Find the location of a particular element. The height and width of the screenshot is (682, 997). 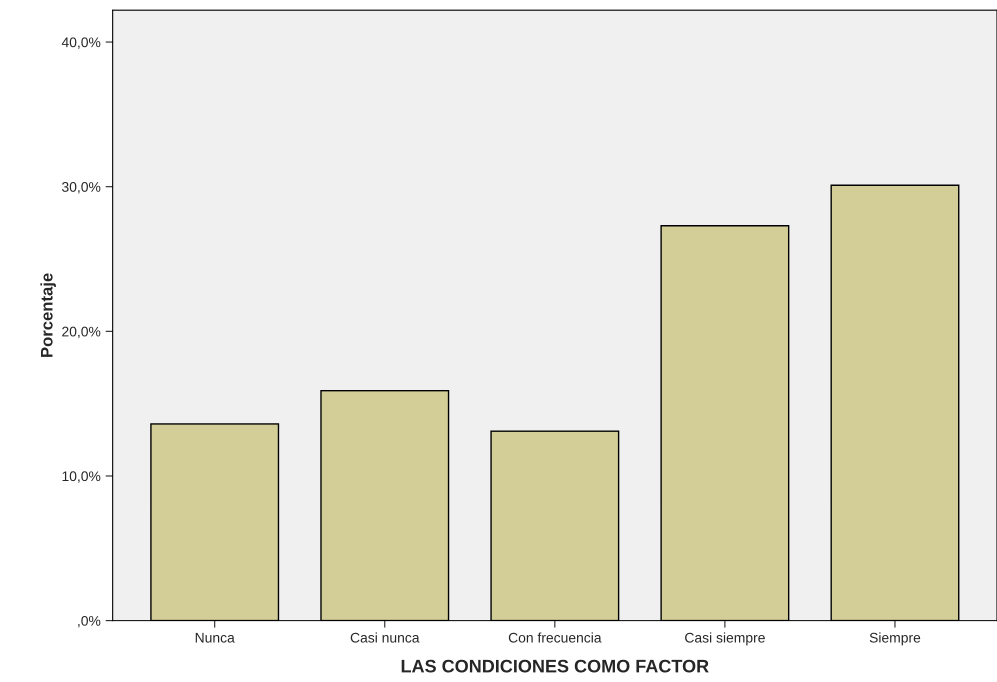

x-tick-label: Con frecuencia is located at coordinates (555, 637).